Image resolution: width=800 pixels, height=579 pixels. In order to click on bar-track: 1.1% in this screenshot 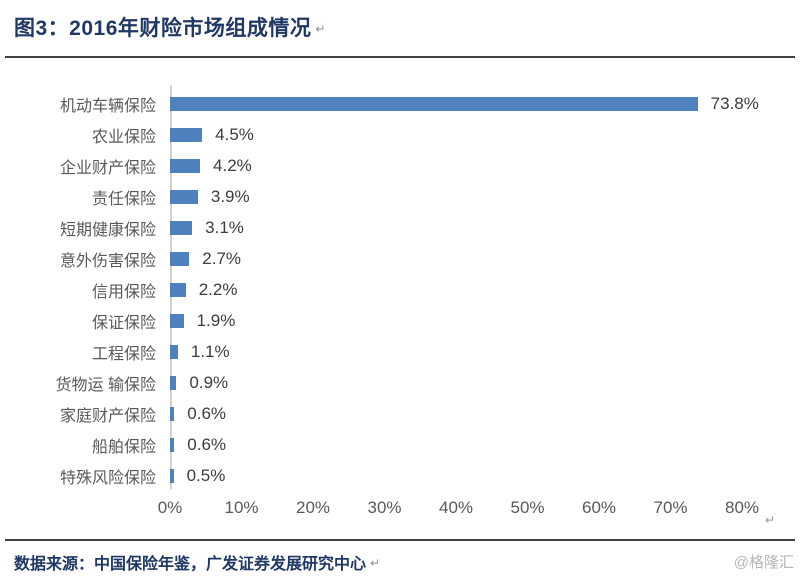, I will do `click(485, 351)`.